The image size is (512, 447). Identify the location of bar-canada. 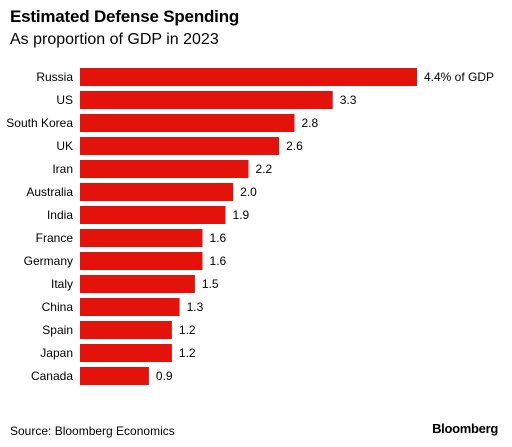
(114, 376).